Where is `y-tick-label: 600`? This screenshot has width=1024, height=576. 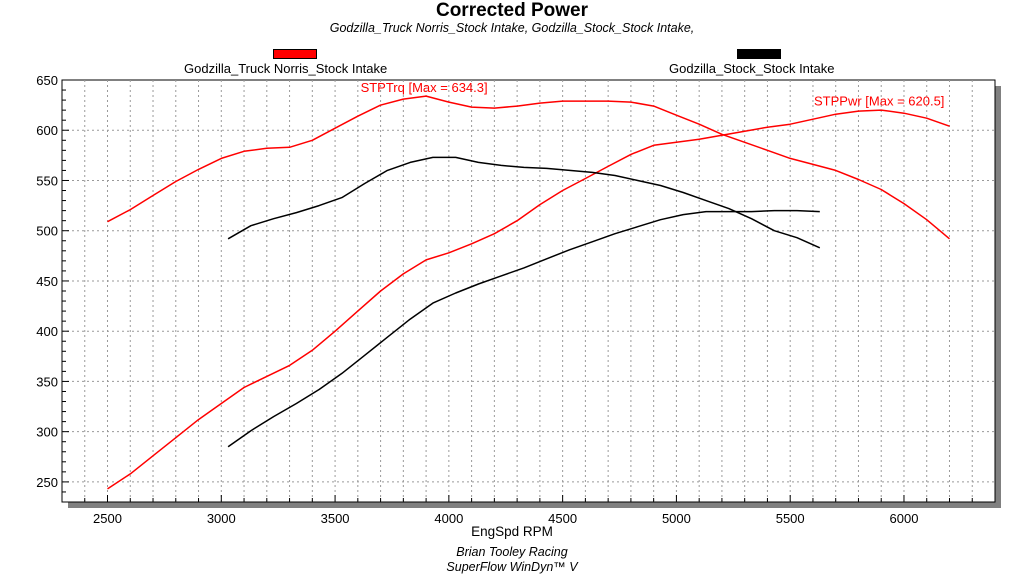 y-tick-label: 600 is located at coordinates (47, 130).